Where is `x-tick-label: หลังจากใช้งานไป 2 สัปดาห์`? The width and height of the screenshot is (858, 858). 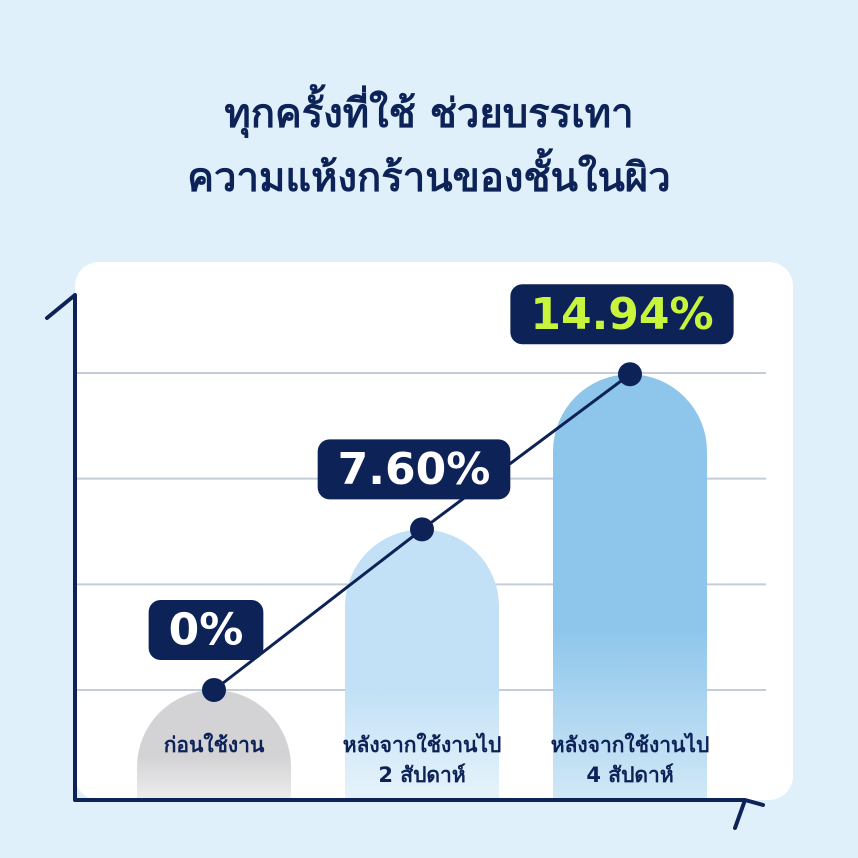 x-tick-label: หลังจากใช้งานไป 2 สัปดาห์ is located at coordinates (422, 760).